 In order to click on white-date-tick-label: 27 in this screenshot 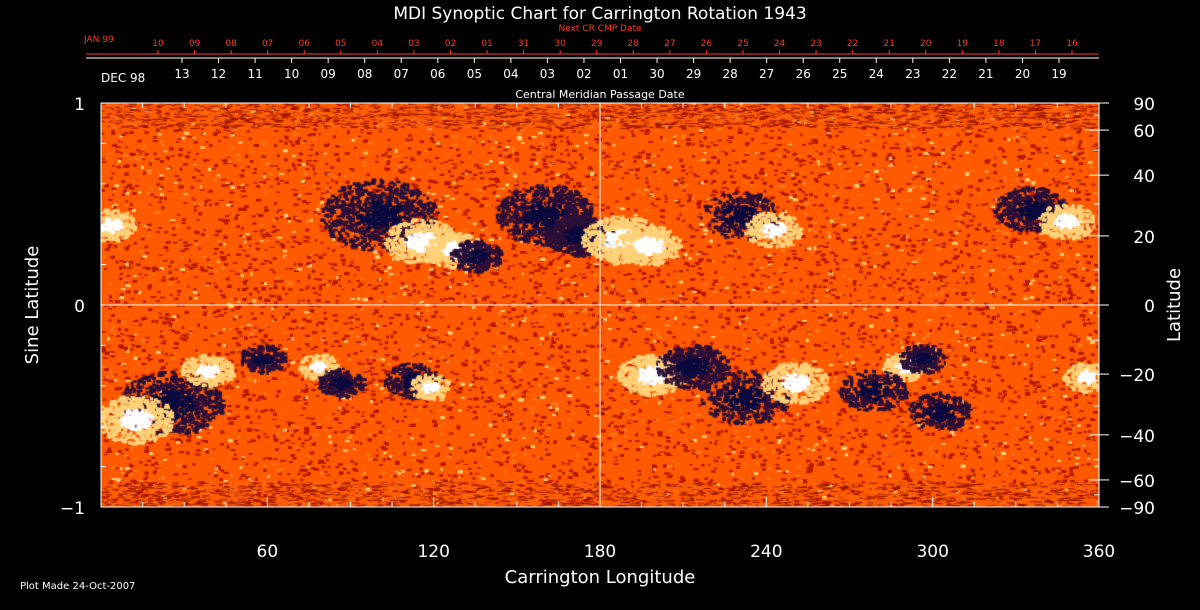, I will do `click(766, 74)`.